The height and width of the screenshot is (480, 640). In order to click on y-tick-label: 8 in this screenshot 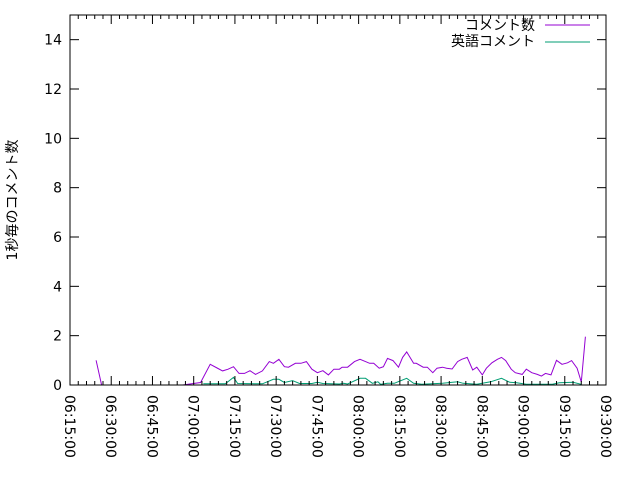, I will do `click(57, 189)`.